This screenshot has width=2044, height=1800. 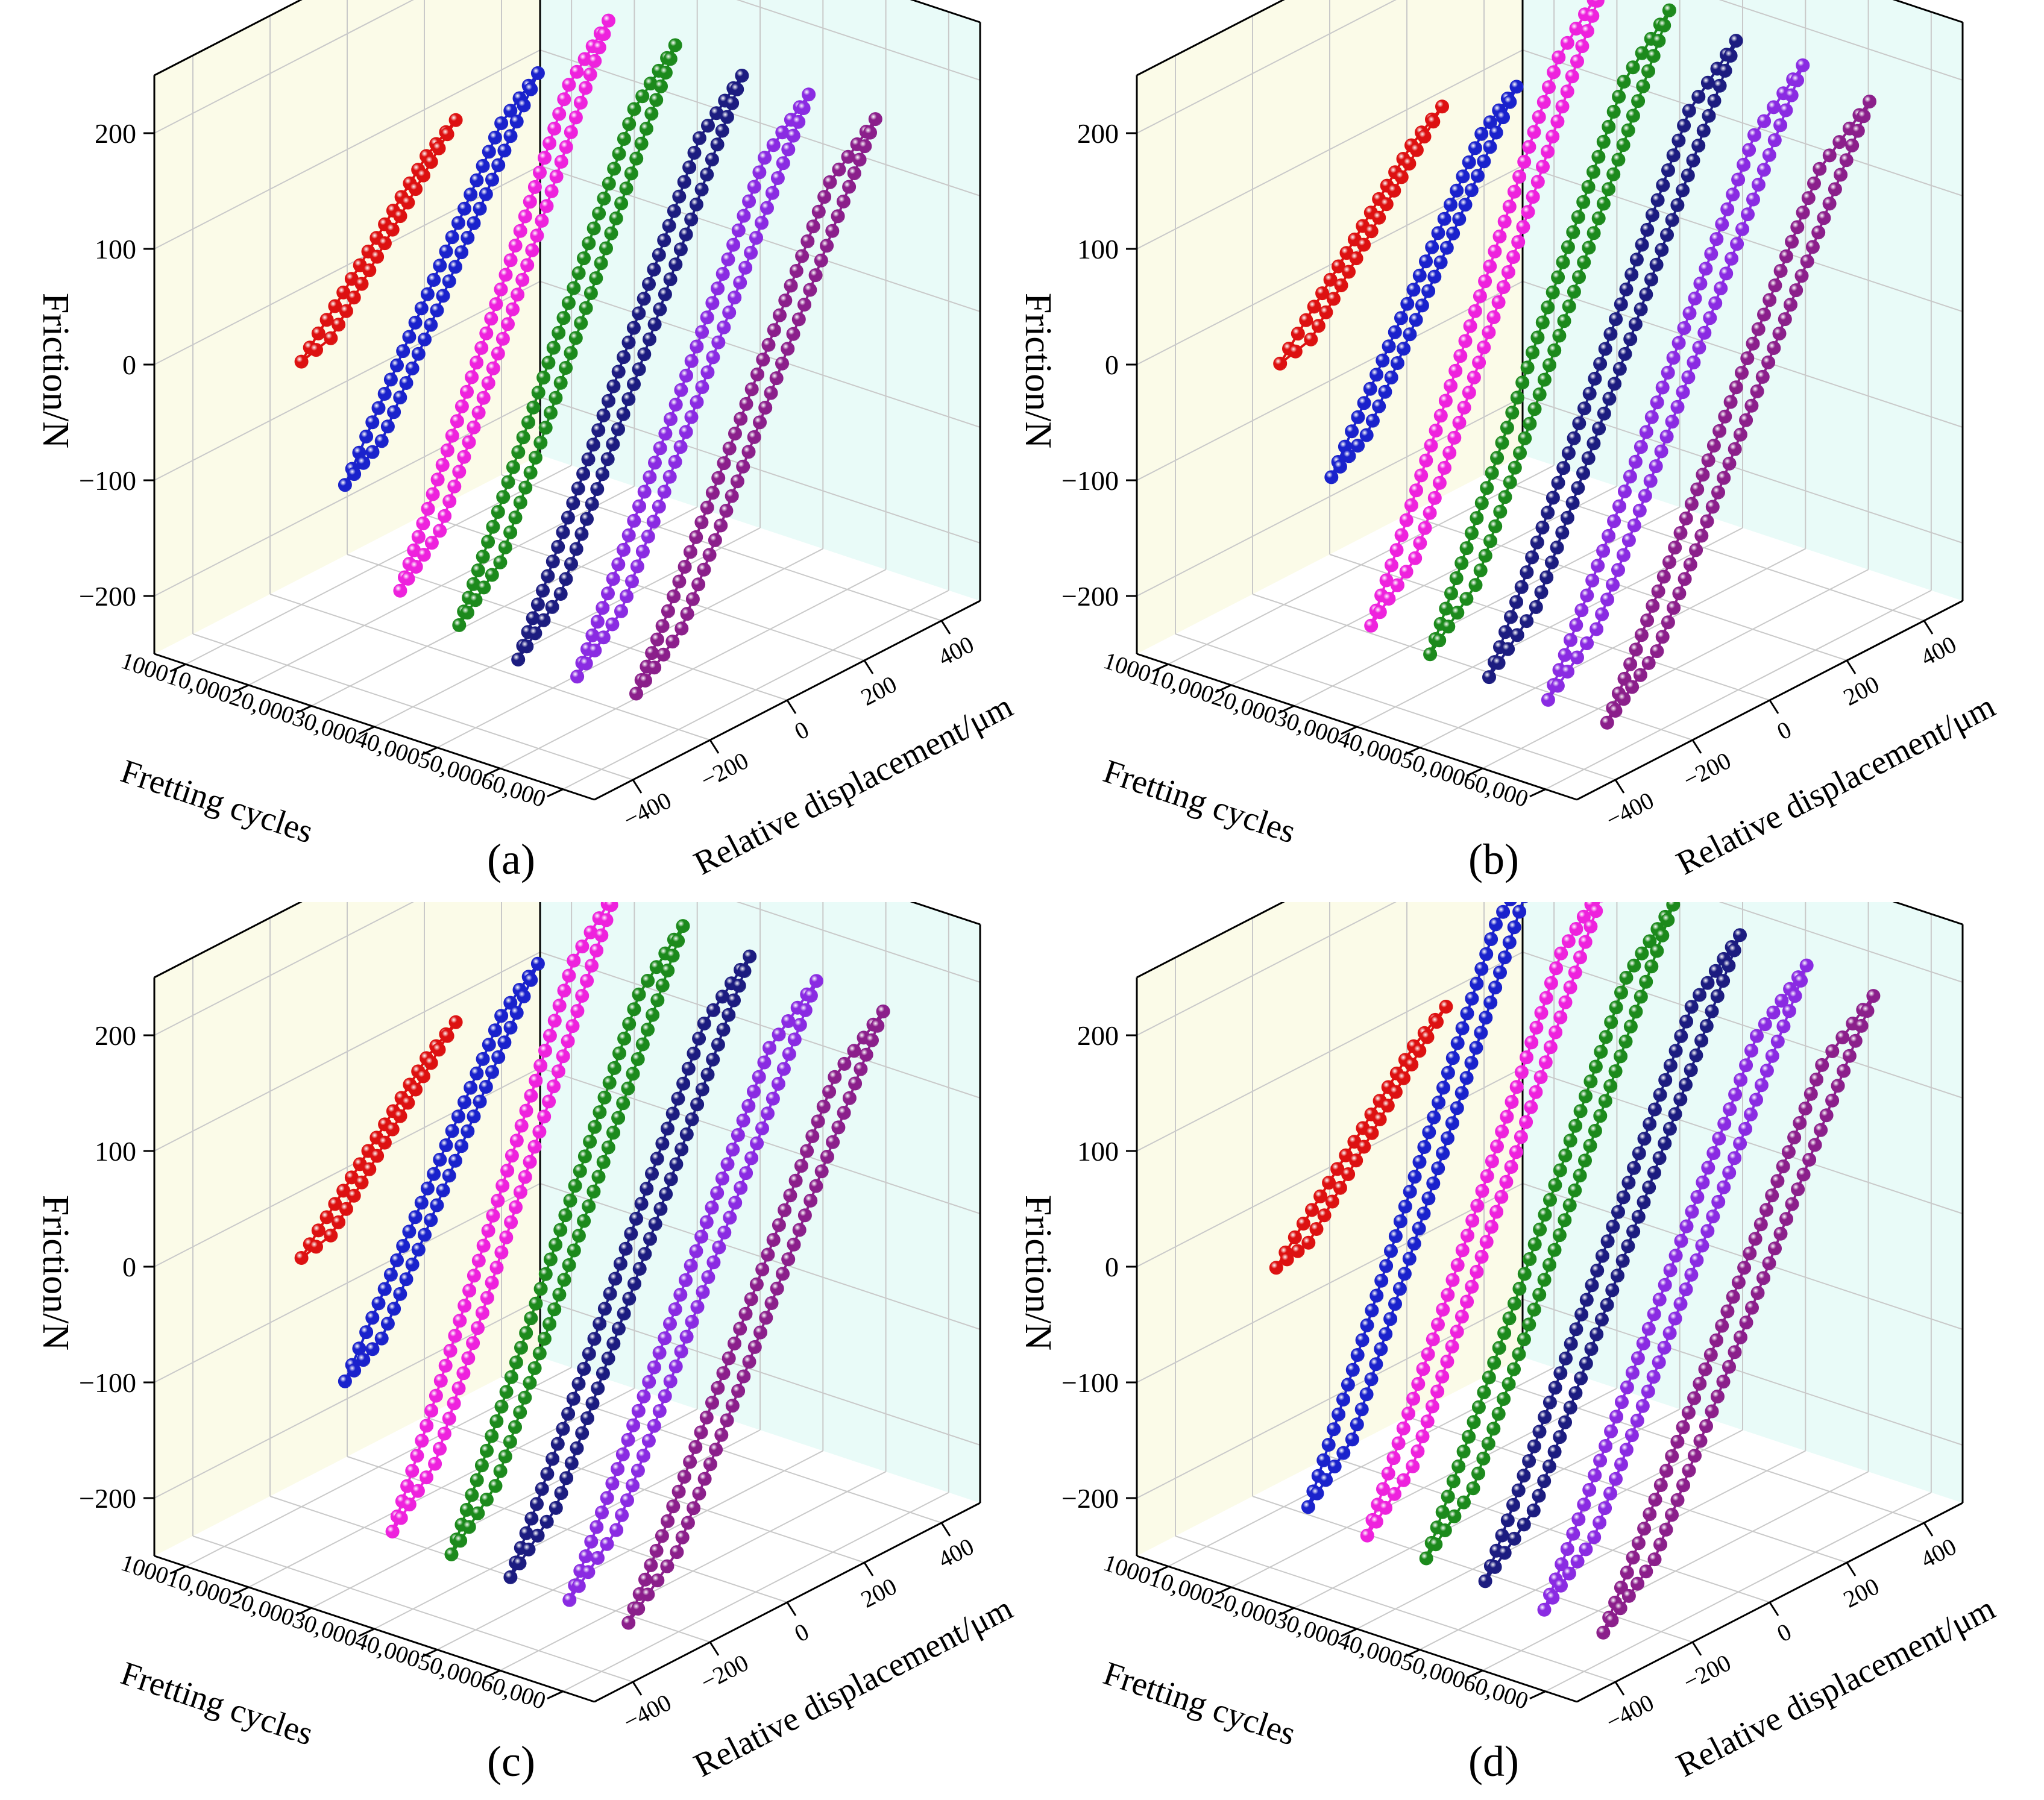 What do you see at coordinates (1549, 332) in the screenshot?
I see `series-30,000` at bounding box center [1549, 332].